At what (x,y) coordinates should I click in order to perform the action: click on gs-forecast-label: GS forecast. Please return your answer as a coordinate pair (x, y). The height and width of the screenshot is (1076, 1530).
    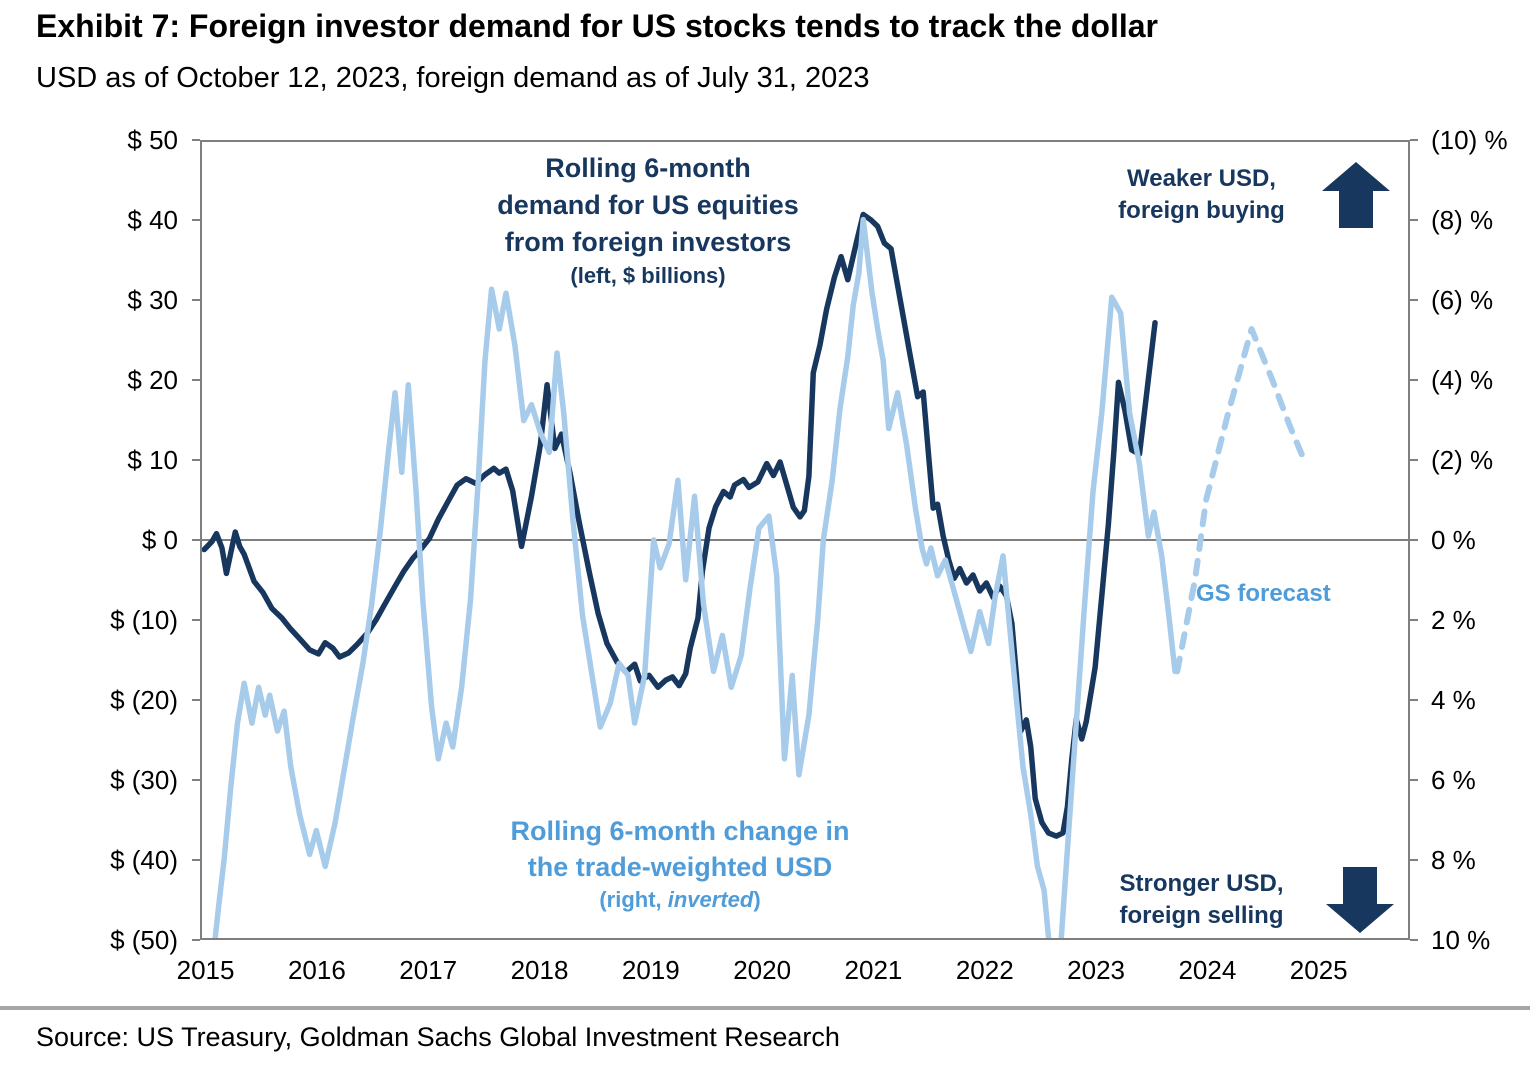
    Looking at the image, I should click on (1263, 593).